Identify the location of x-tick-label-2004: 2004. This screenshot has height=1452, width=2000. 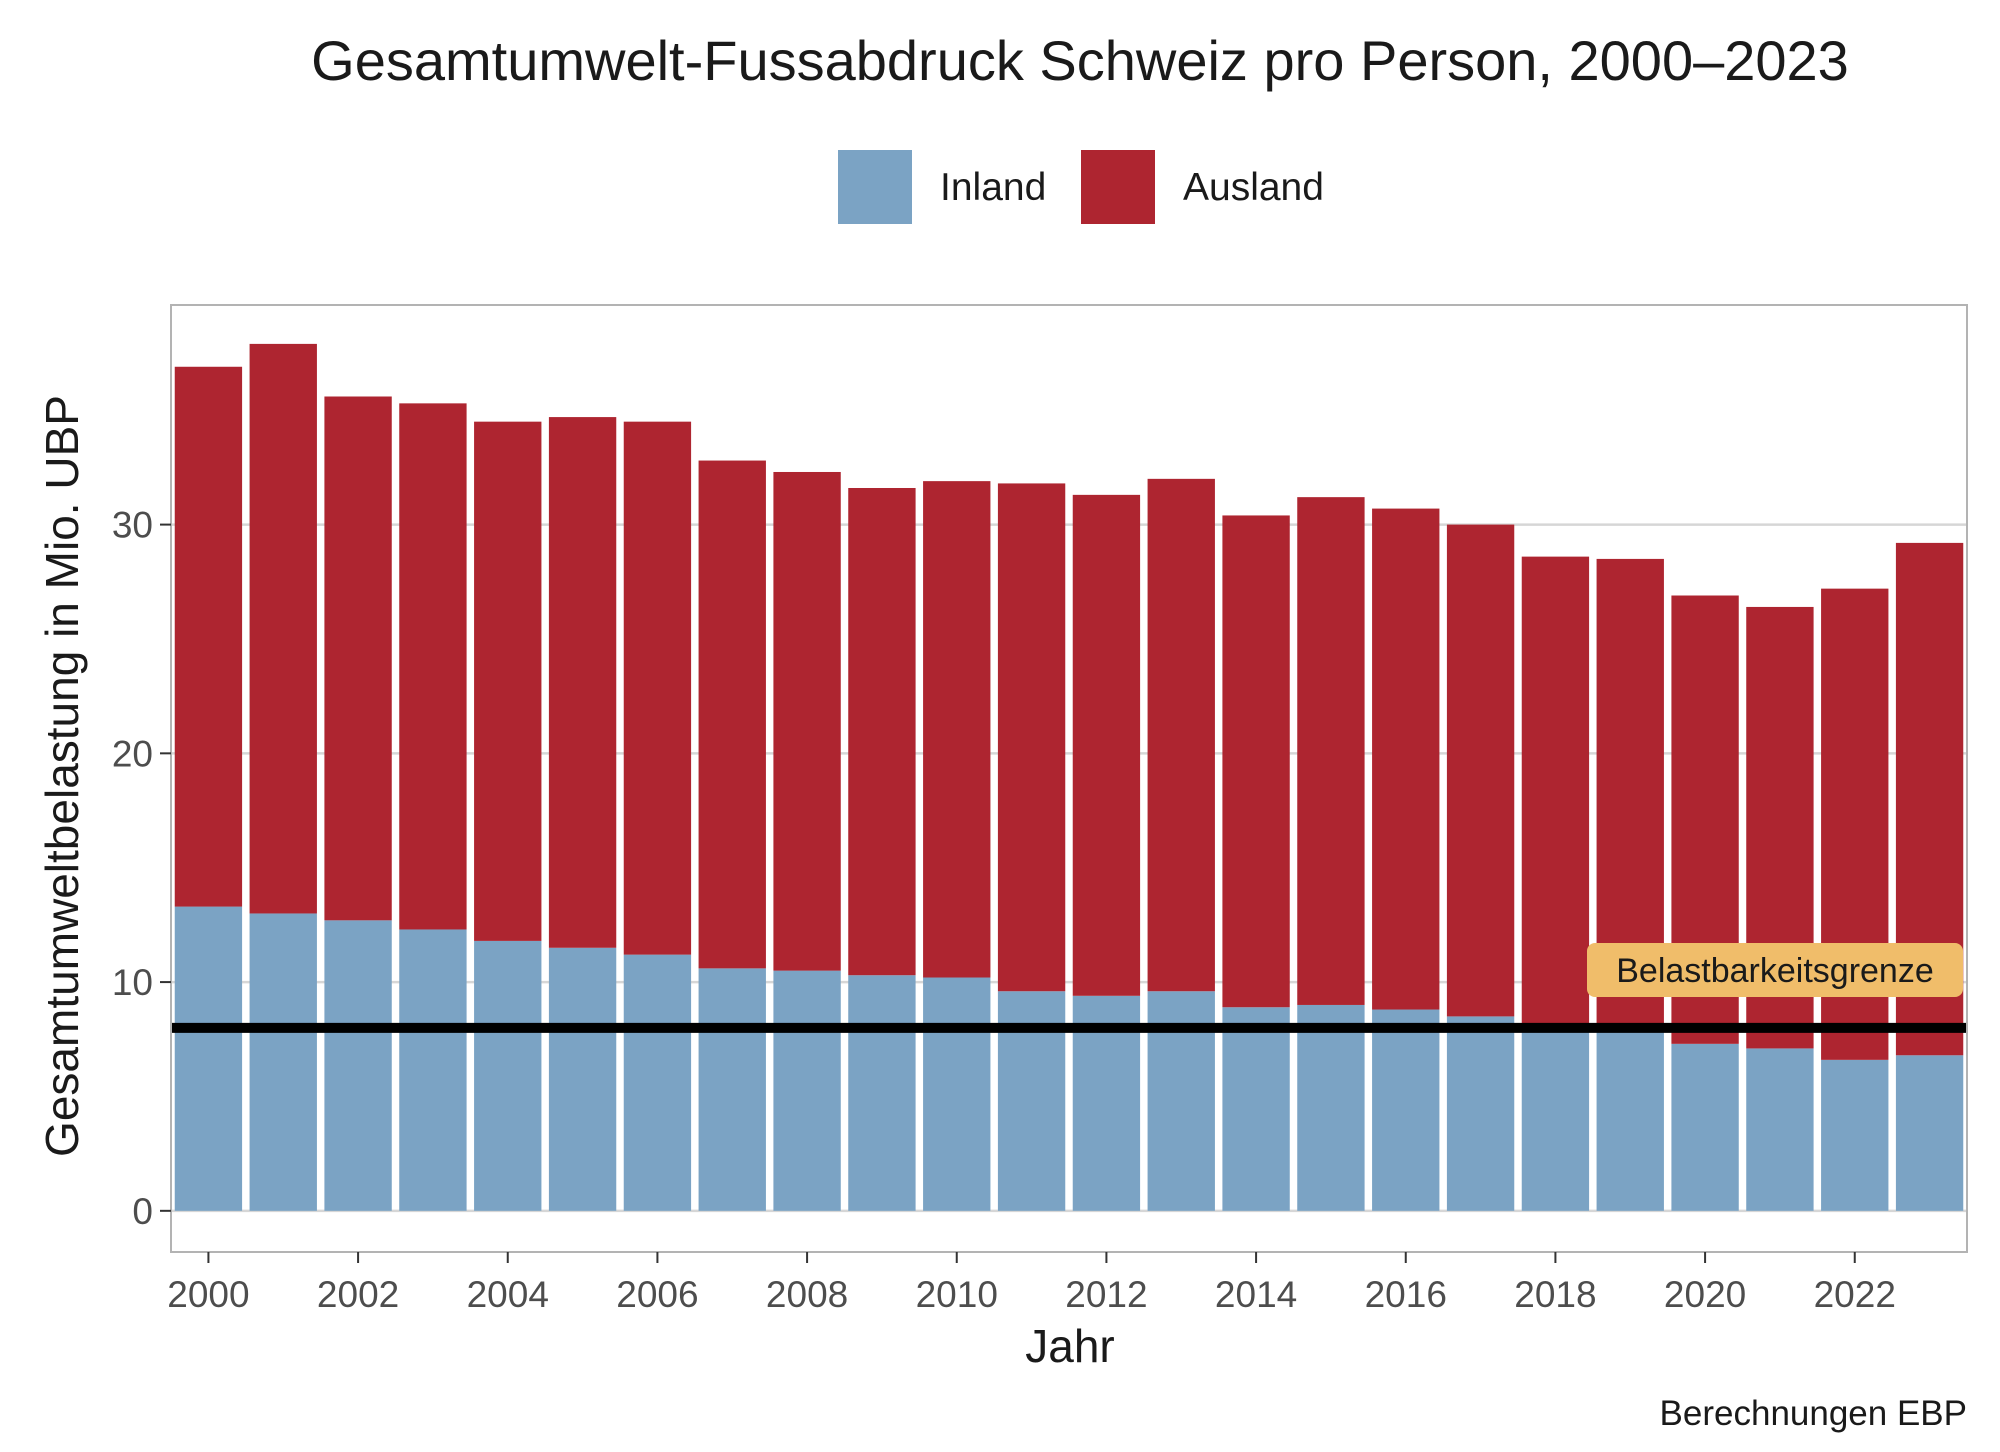
(508, 1294).